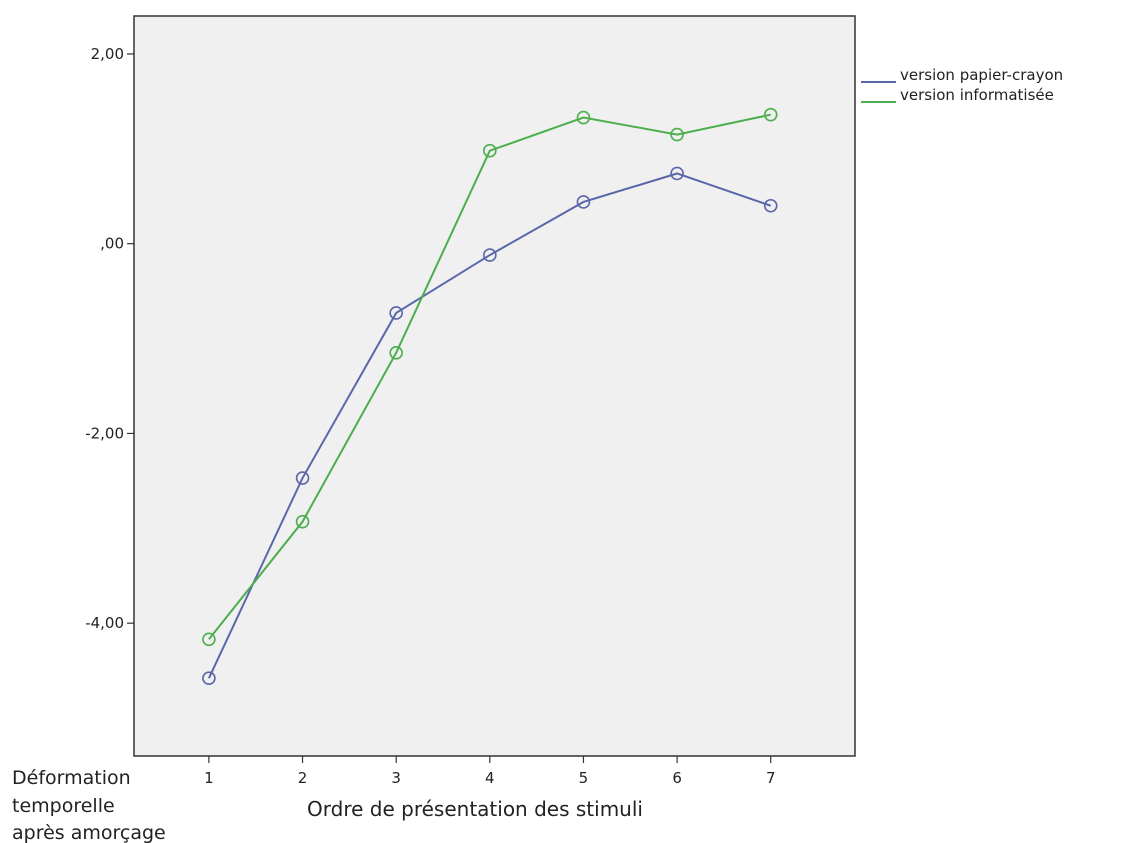 The width and height of the screenshot is (1126, 843). Describe the element at coordinates (109, 338) in the screenshot. I see `y-axis: 2,00 ,00 -2,00 -4,00` at that location.